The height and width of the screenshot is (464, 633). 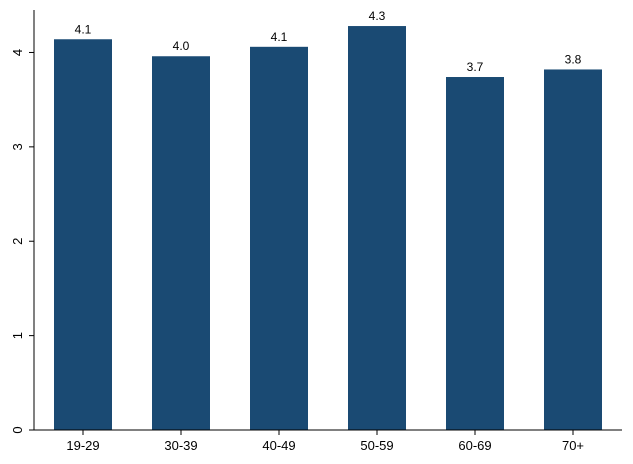 I want to click on data-label-19-29: 4.1, so click(x=83, y=29).